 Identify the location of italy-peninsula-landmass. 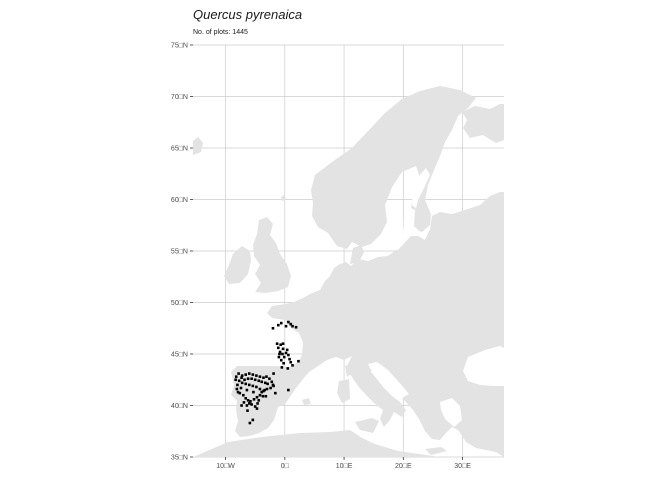
(376, 391).